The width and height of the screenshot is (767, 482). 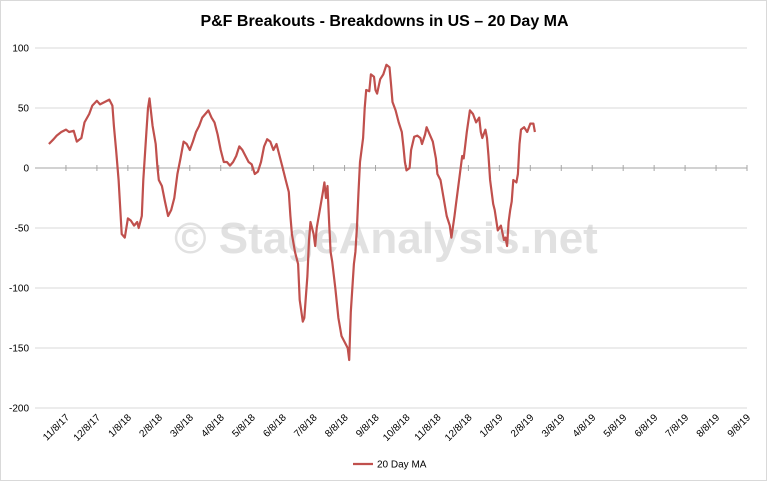 I want to click on x-tick-label: 11/8/17, so click(x=56, y=427).